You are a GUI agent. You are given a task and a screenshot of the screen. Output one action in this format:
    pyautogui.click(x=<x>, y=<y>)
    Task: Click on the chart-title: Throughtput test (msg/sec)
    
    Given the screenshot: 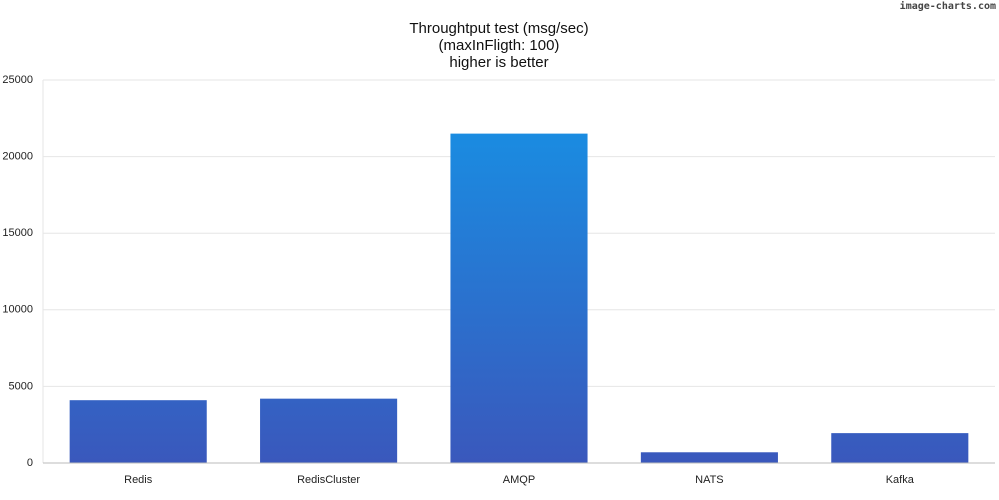 What is the action you would take?
    pyautogui.click(x=498, y=28)
    